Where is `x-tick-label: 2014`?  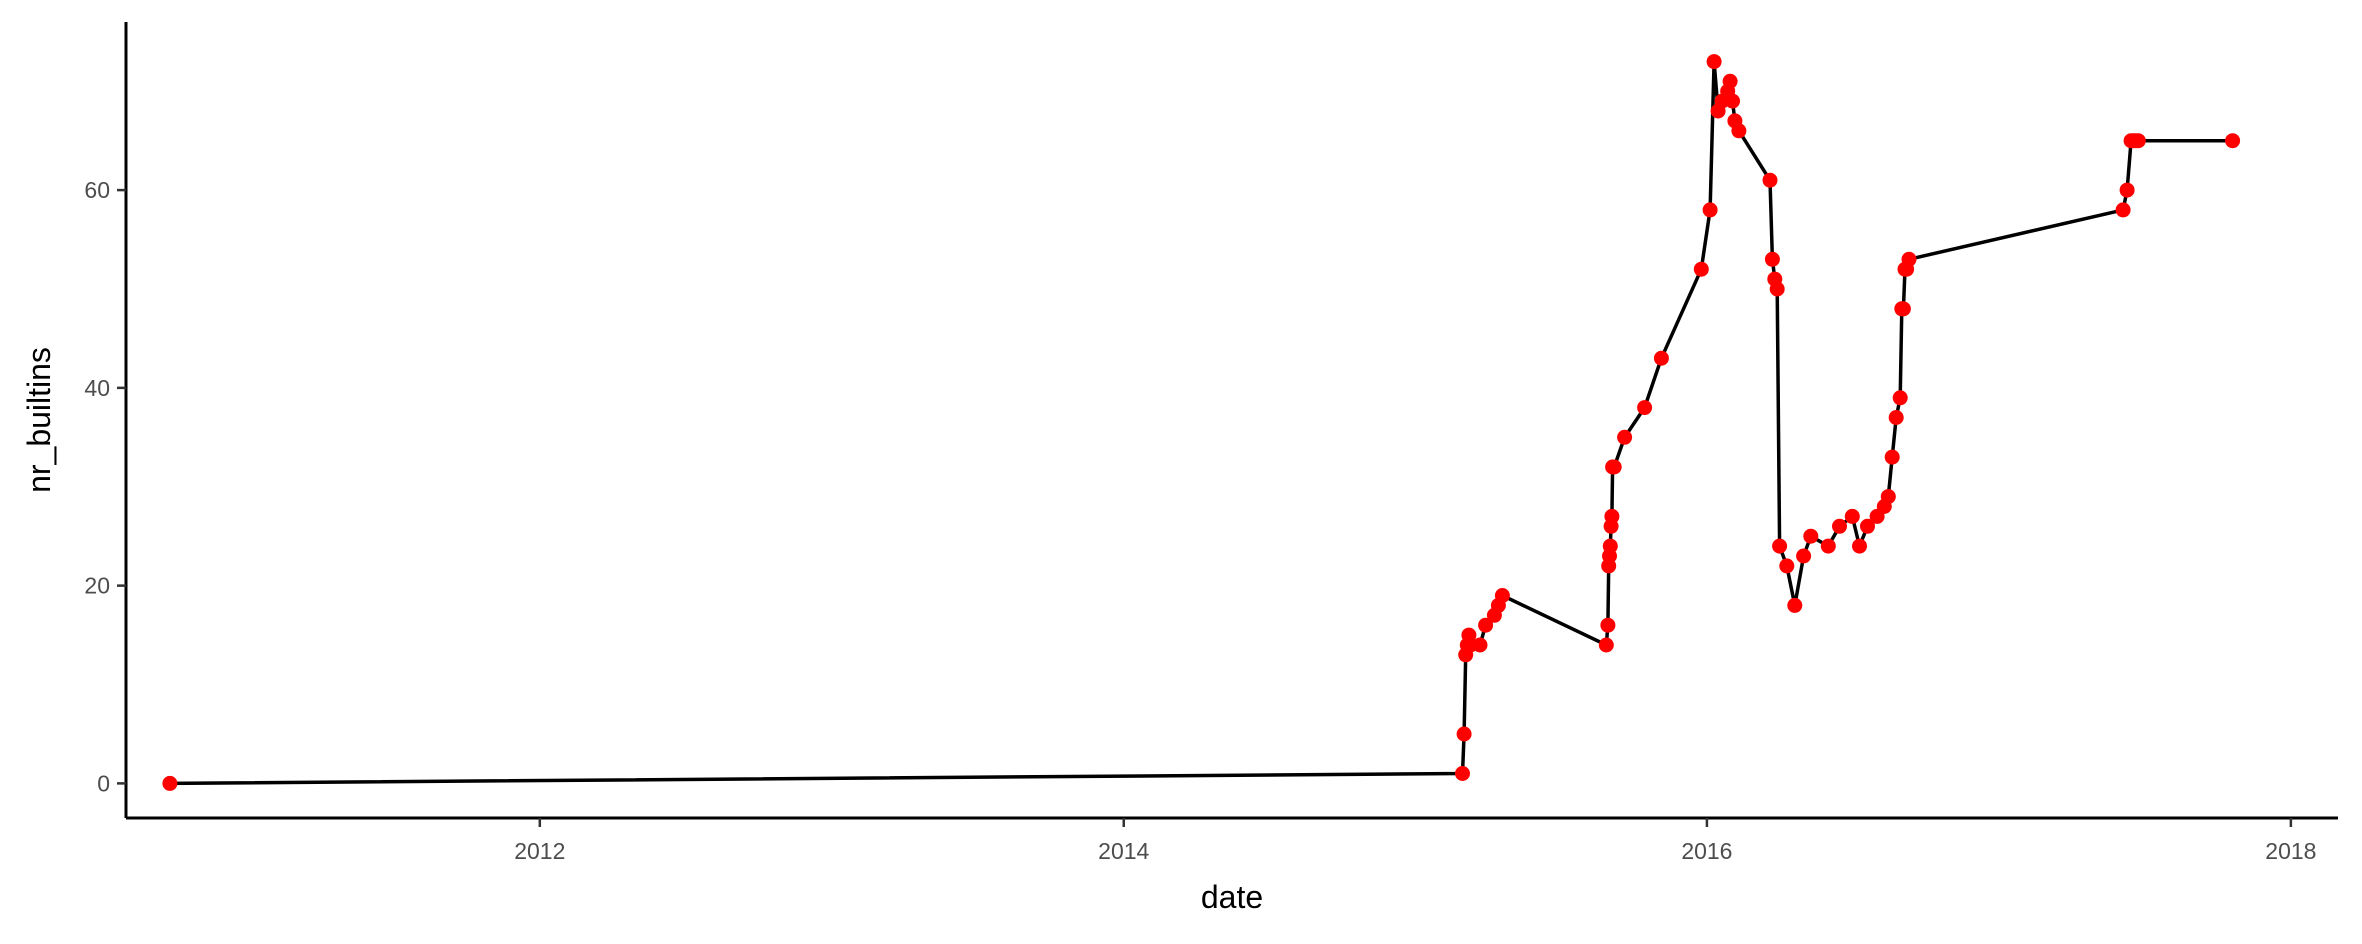 x-tick-label: 2014 is located at coordinates (1123, 851).